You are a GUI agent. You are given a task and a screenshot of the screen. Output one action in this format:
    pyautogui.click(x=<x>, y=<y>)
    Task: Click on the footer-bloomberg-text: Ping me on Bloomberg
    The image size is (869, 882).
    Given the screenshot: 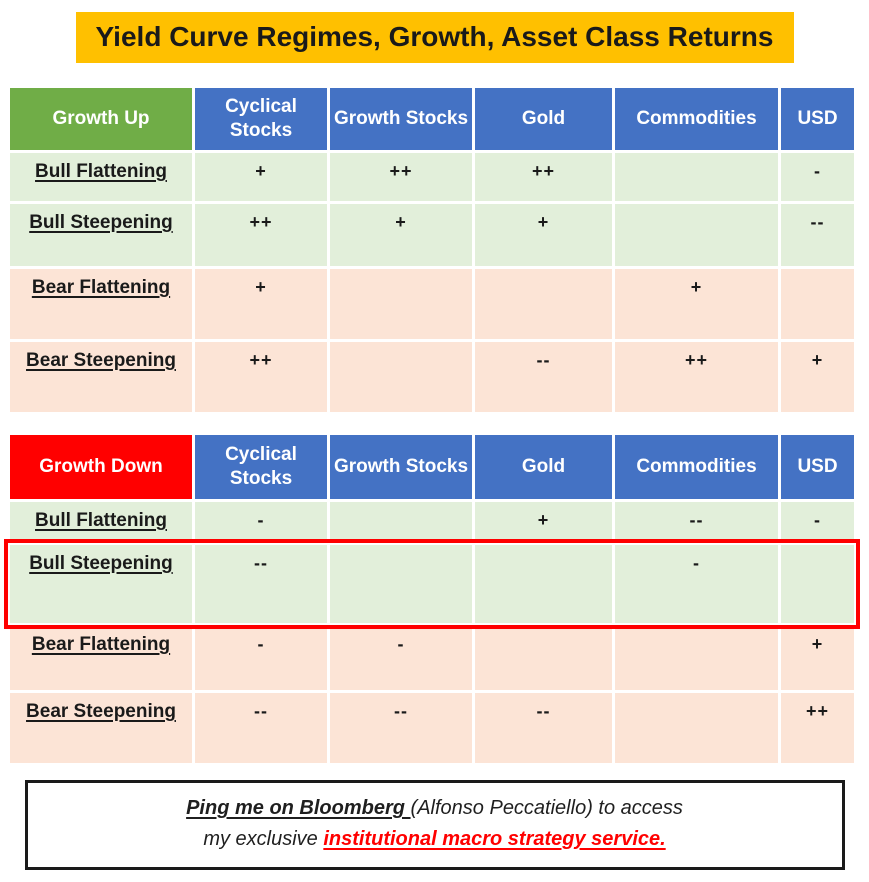 What is the action you would take?
    pyautogui.click(x=298, y=808)
    